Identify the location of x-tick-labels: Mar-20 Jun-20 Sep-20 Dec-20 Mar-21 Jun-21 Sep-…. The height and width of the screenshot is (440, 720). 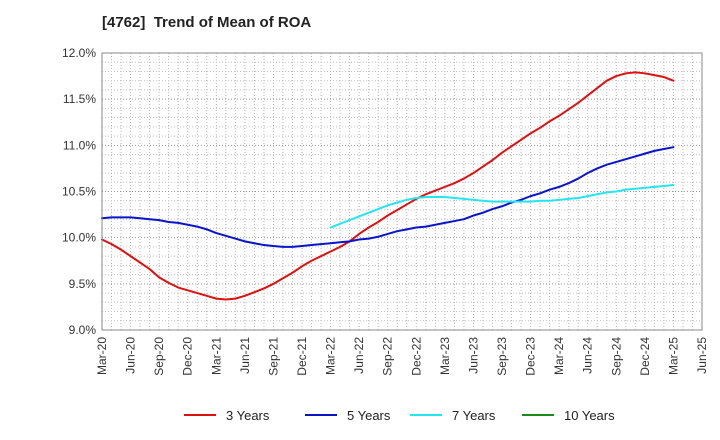
(402, 356).